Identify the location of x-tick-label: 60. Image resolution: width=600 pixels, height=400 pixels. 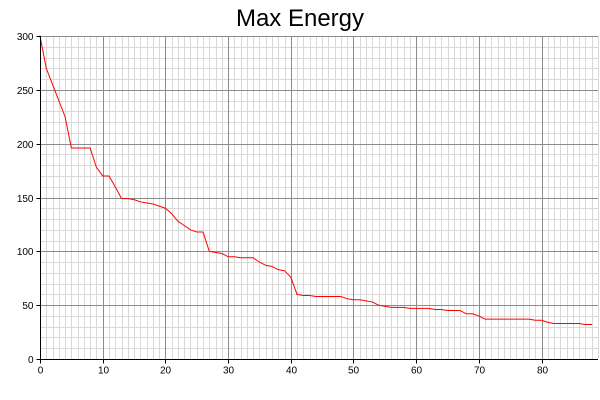
(417, 371).